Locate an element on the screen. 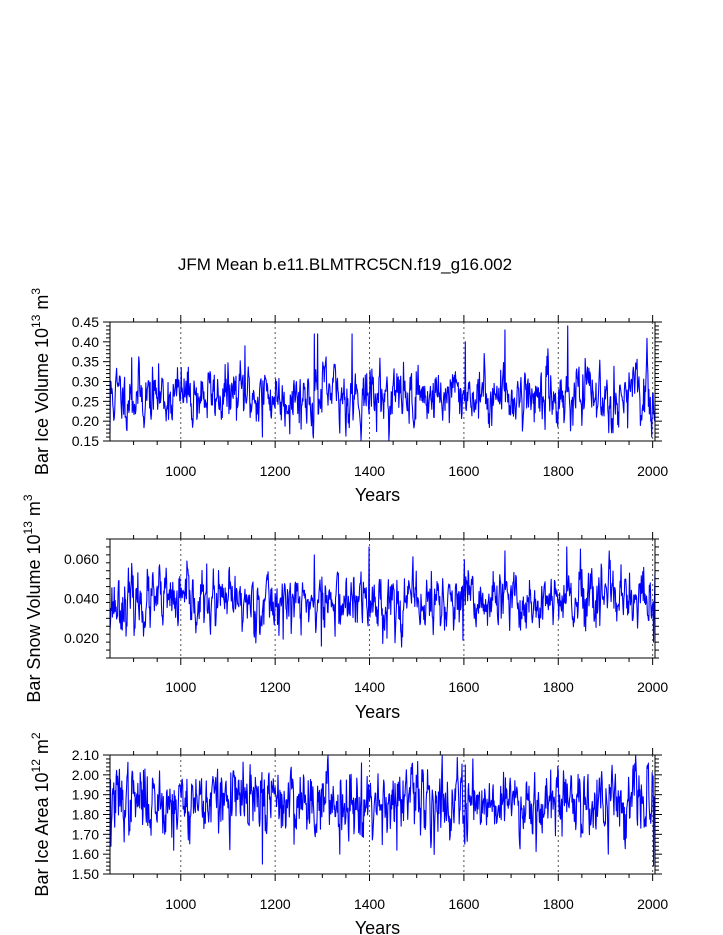 Image resolution: width=723 pixels, height=935 pixels. y-tick-label: 0.30 is located at coordinates (85, 382).